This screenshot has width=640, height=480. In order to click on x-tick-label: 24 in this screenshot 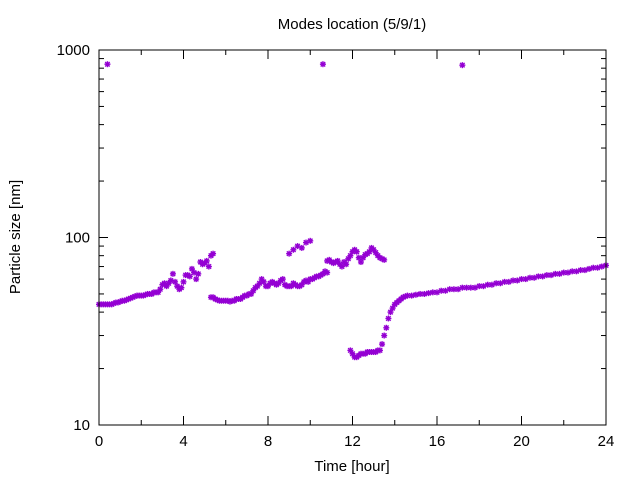, I will do `click(606, 441)`.